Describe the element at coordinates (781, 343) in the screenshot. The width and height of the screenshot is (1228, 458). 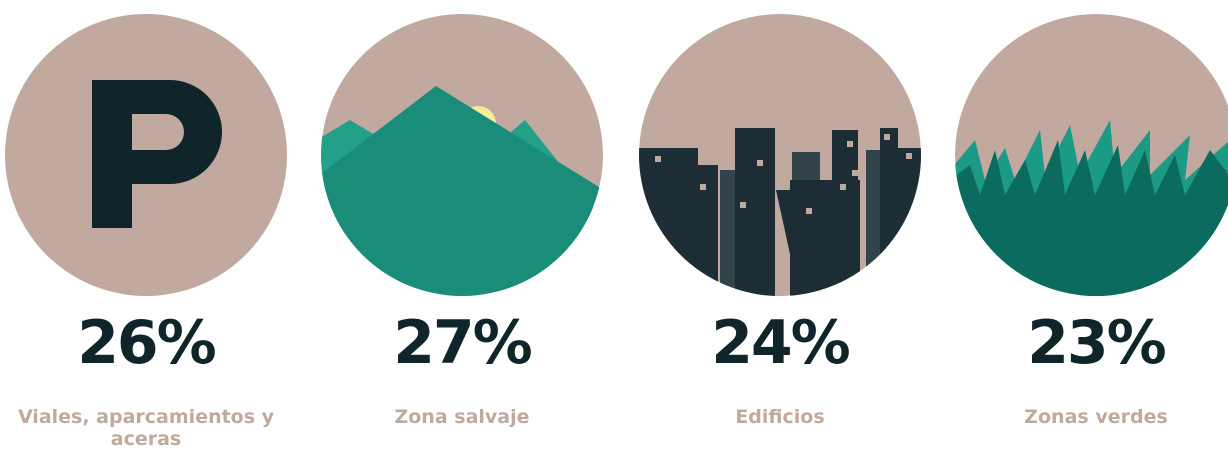
I see `percent: 24%` at that location.